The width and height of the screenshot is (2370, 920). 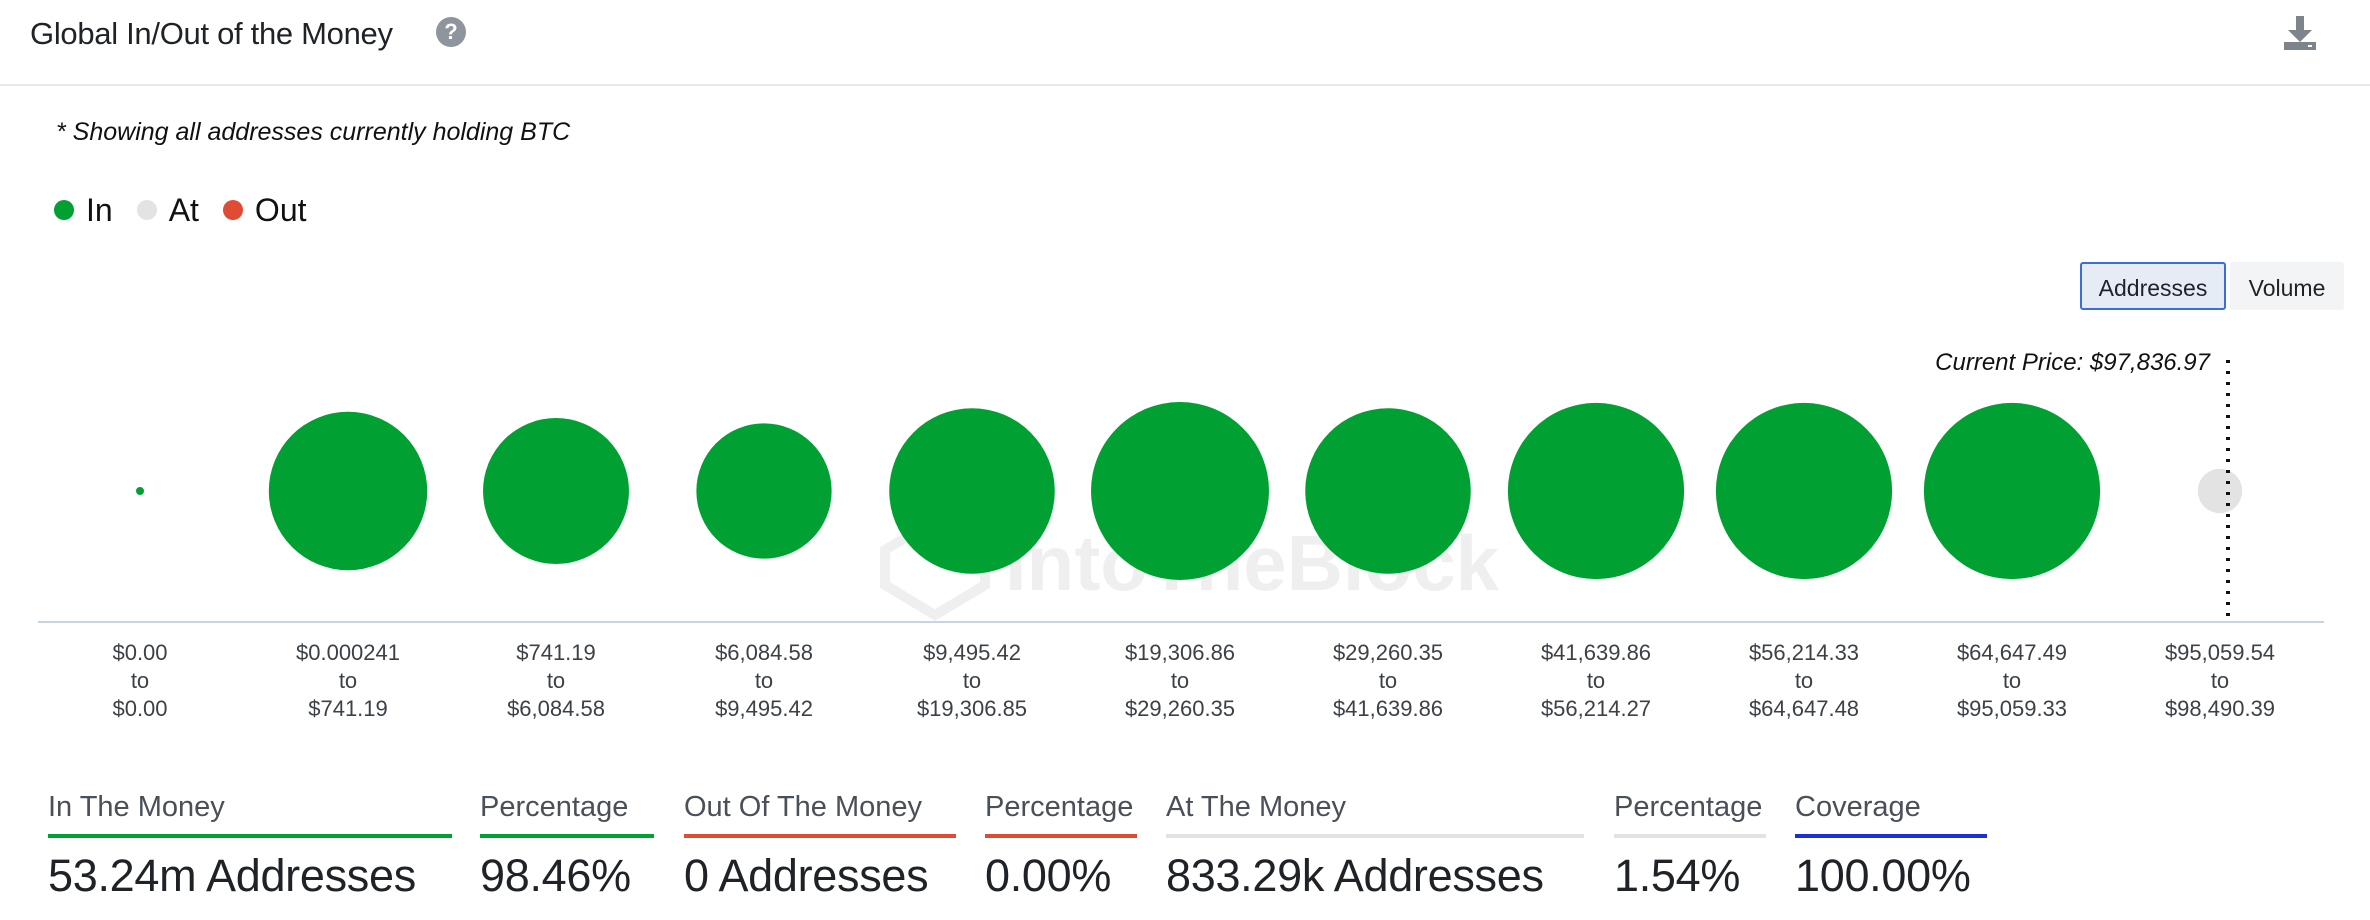 I want to click on x-tick-label-3: $741.19 to $6,084.58, so click(x=556, y=680).